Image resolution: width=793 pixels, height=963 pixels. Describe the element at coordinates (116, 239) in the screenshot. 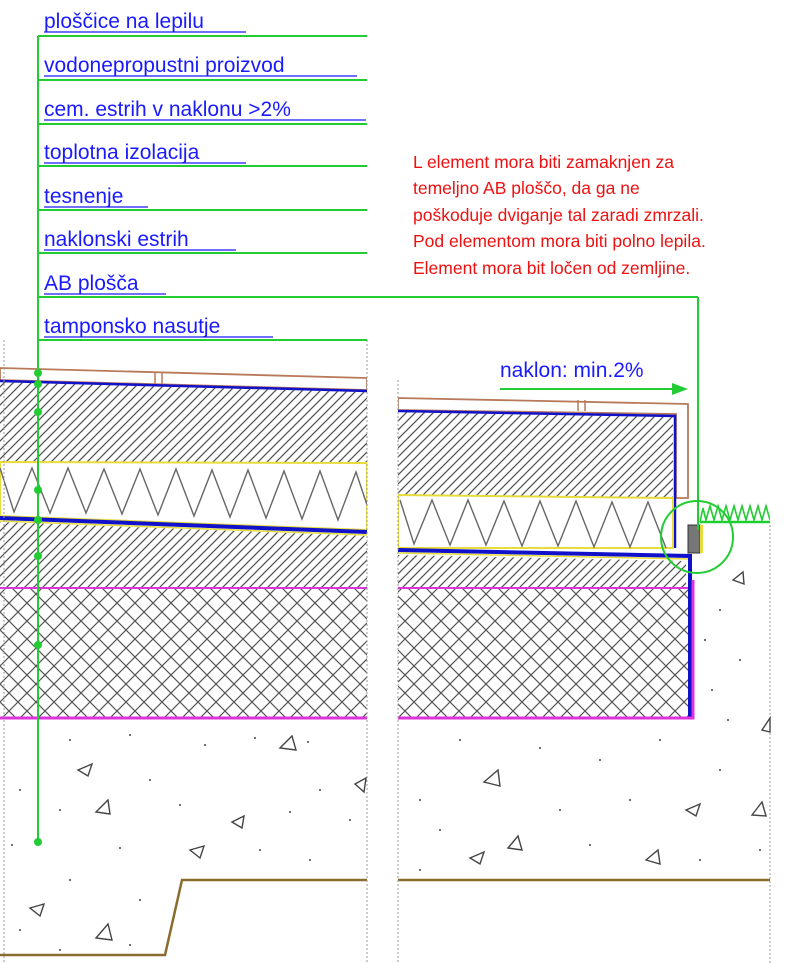

I see `layer-label-slope-screed: naklonski estrih` at that location.